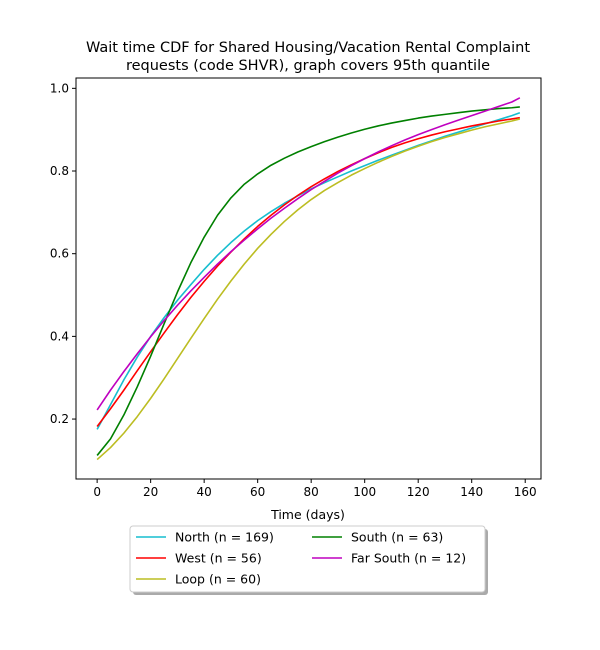  Describe the element at coordinates (364, 492) in the screenshot. I see `x-tick-label-5: 100` at that location.